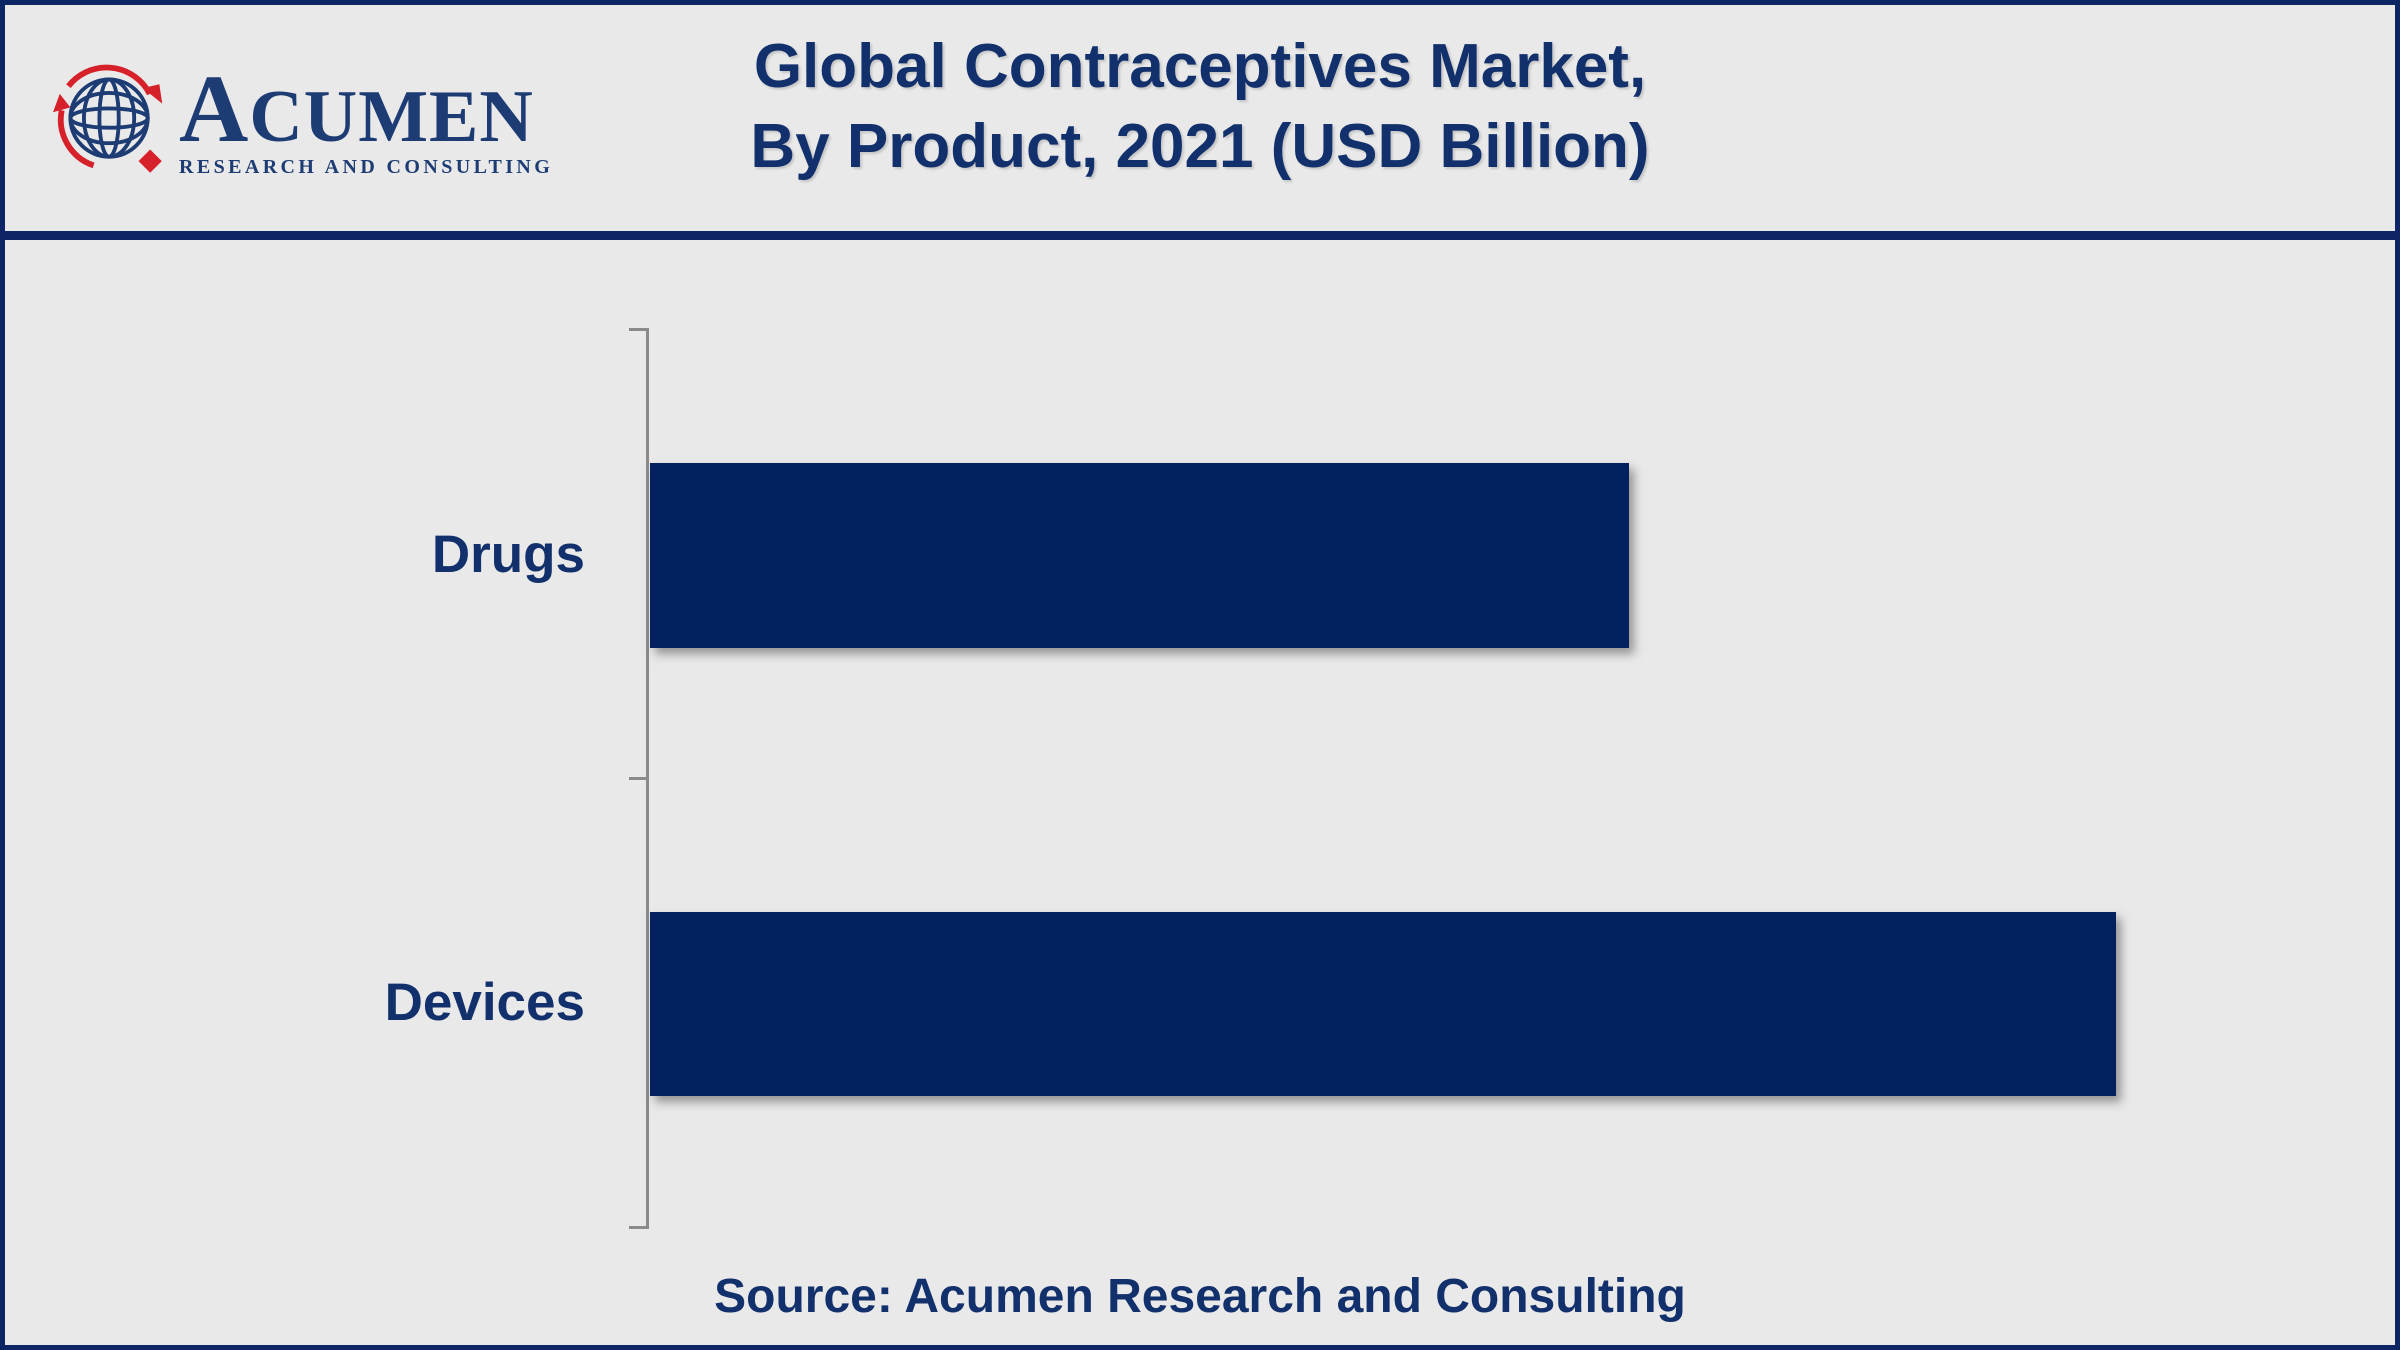 This screenshot has width=2400, height=1350. I want to click on category-label-drugs: Drugs, so click(508, 554).